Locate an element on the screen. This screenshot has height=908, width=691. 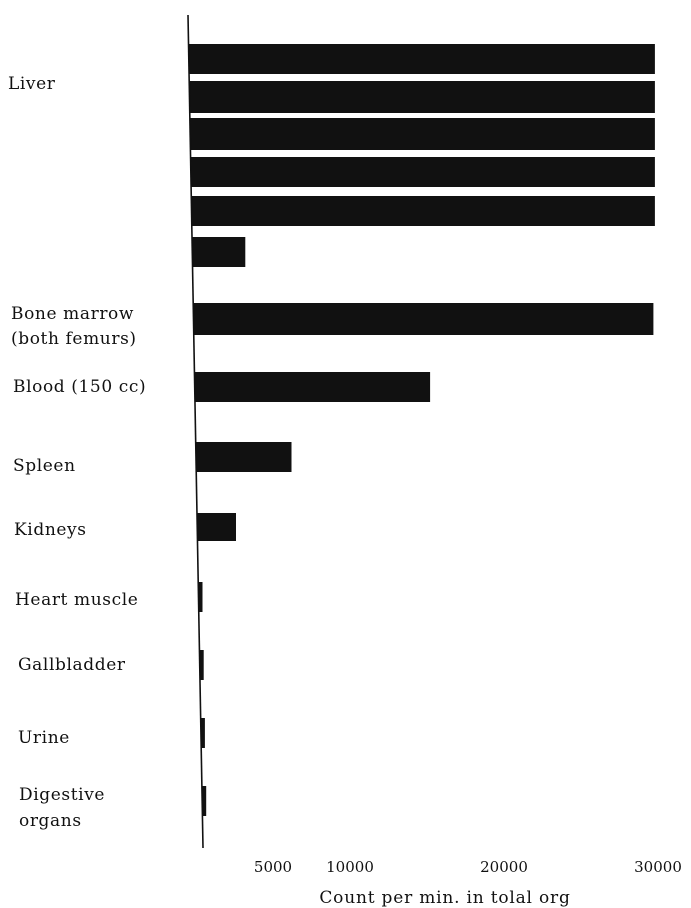
x-tick-label-30000: 30000 is located at coordinates (658, 867).